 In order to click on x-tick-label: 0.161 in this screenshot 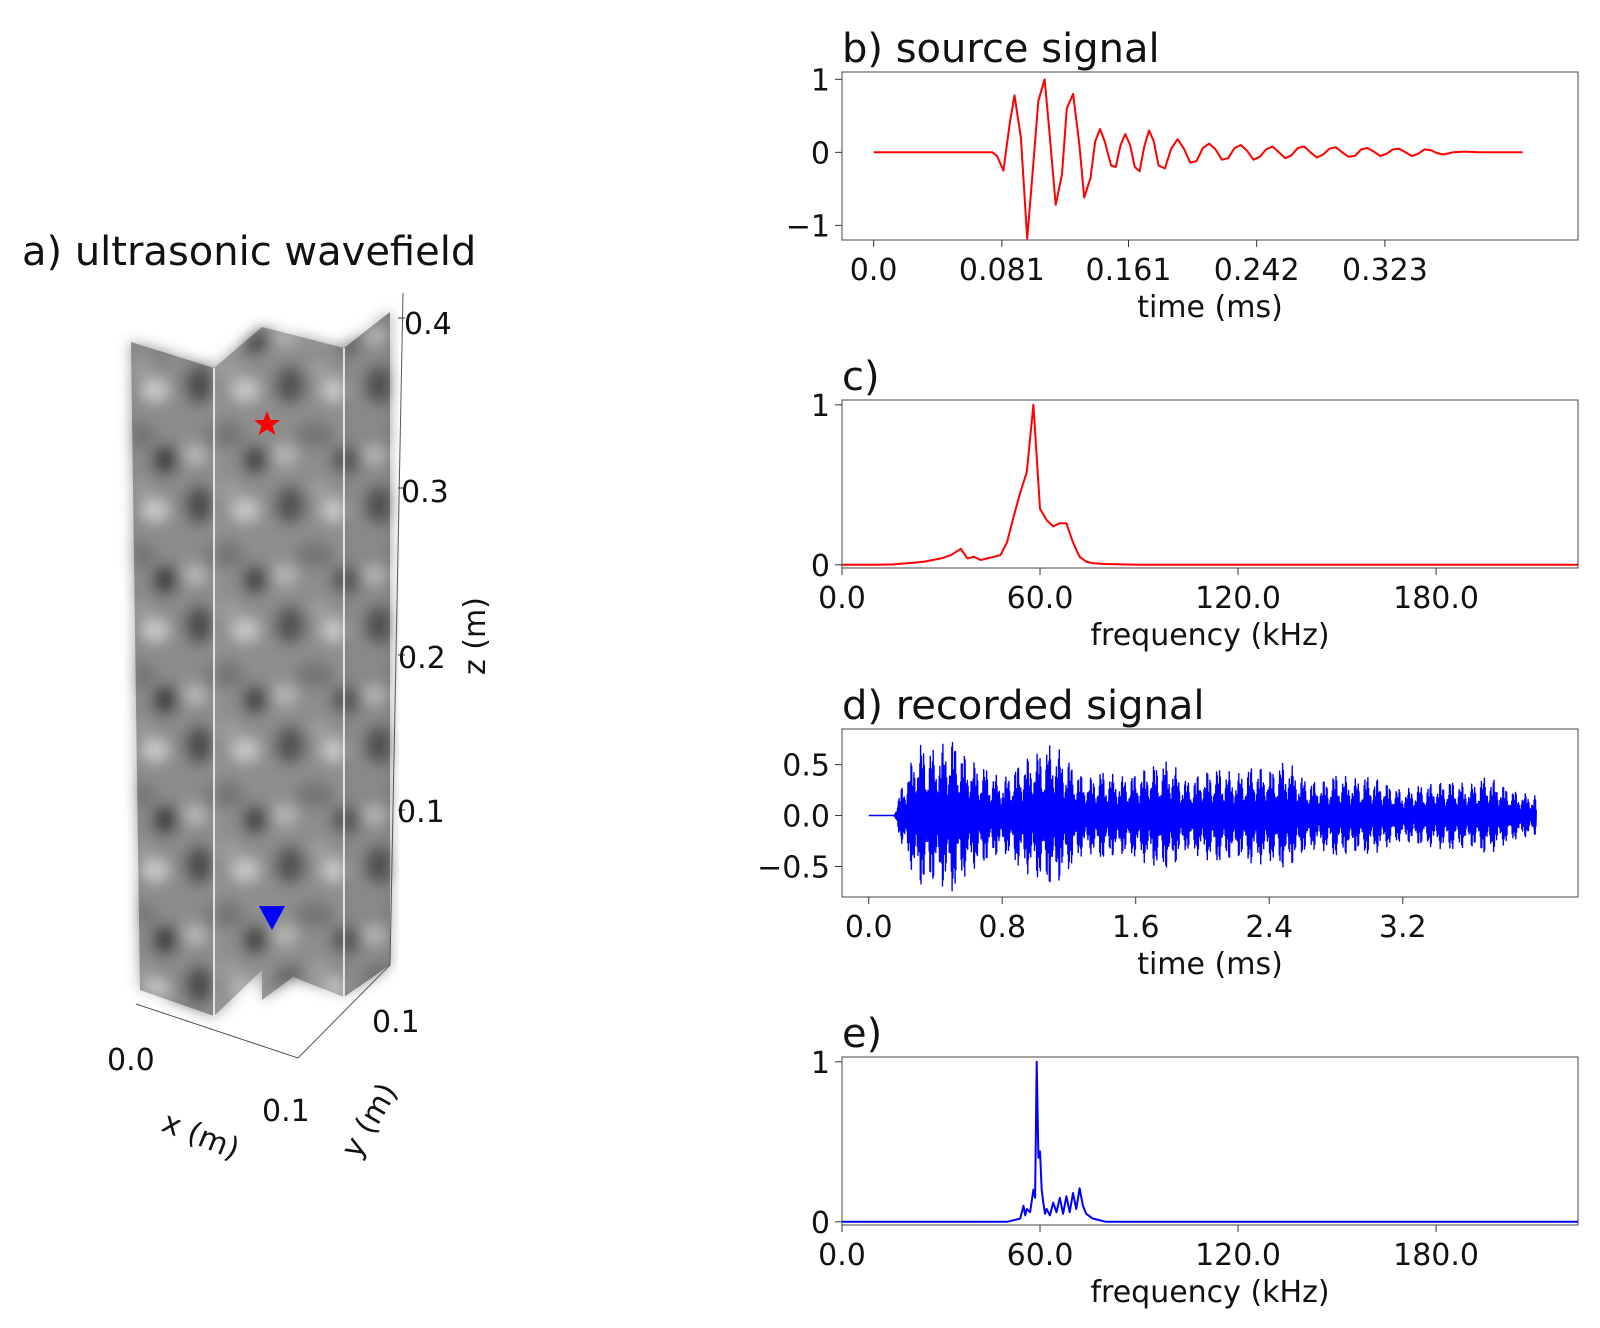, I will do `click(1129, 270)`.